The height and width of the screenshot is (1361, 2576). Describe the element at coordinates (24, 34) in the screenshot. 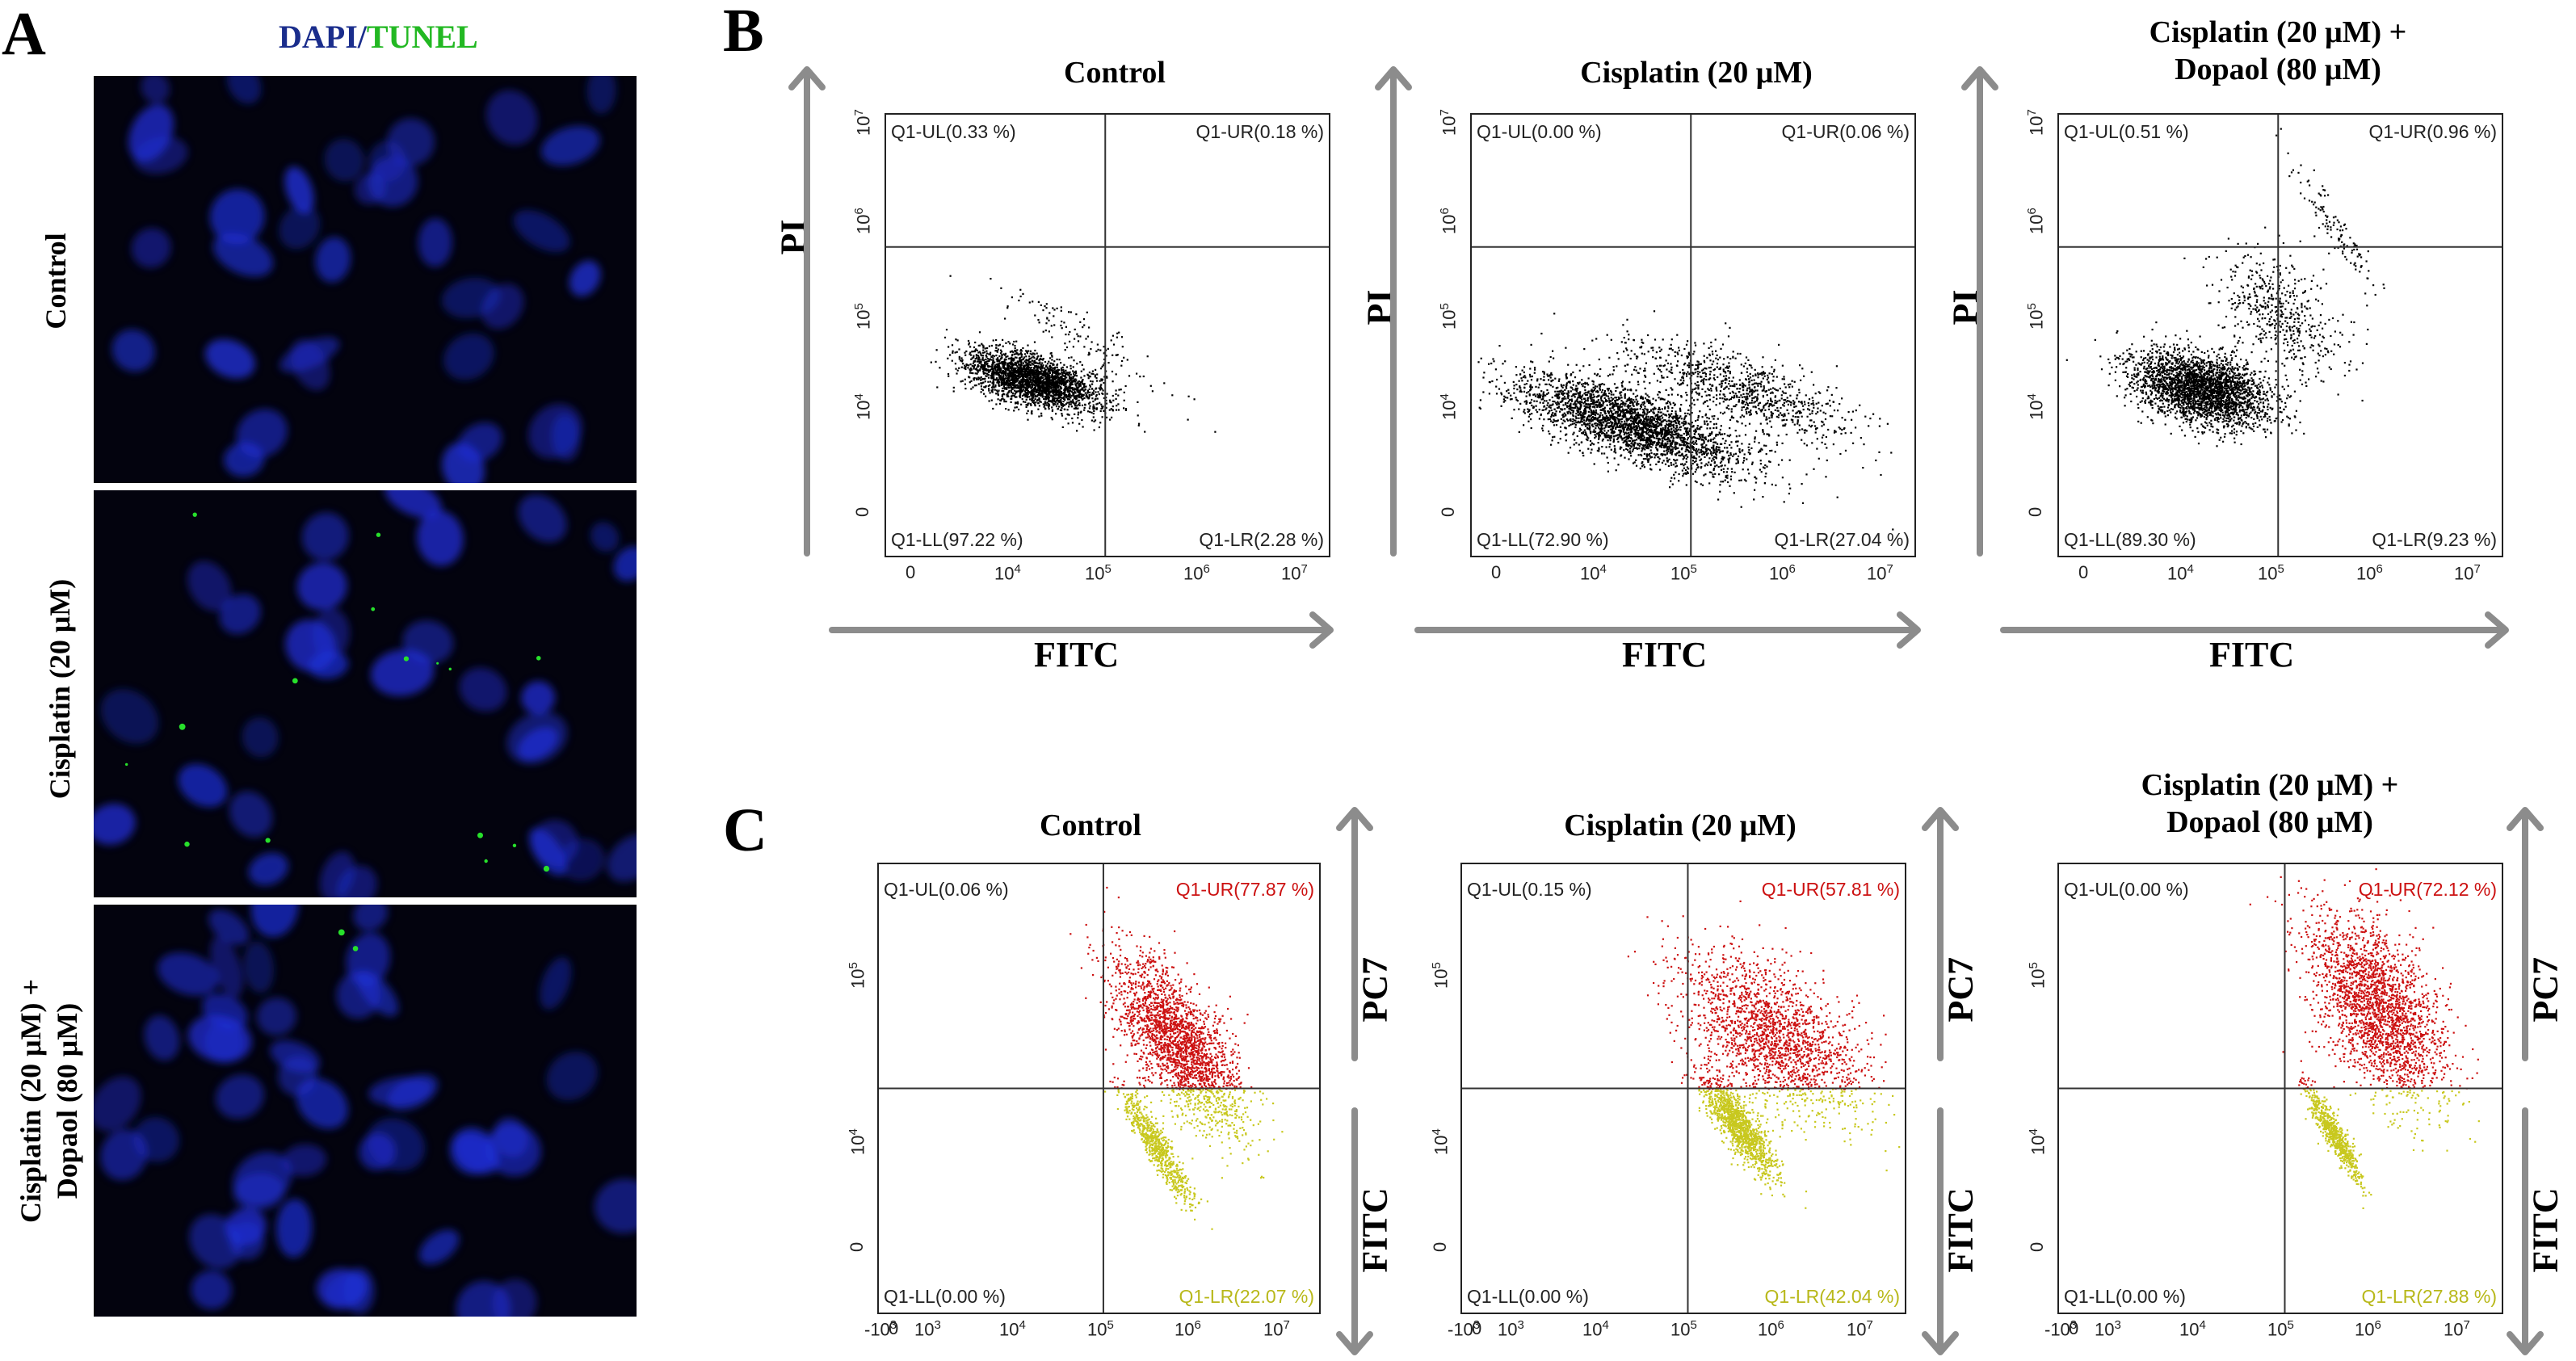

I see `panel-a-letter: A` at that location.